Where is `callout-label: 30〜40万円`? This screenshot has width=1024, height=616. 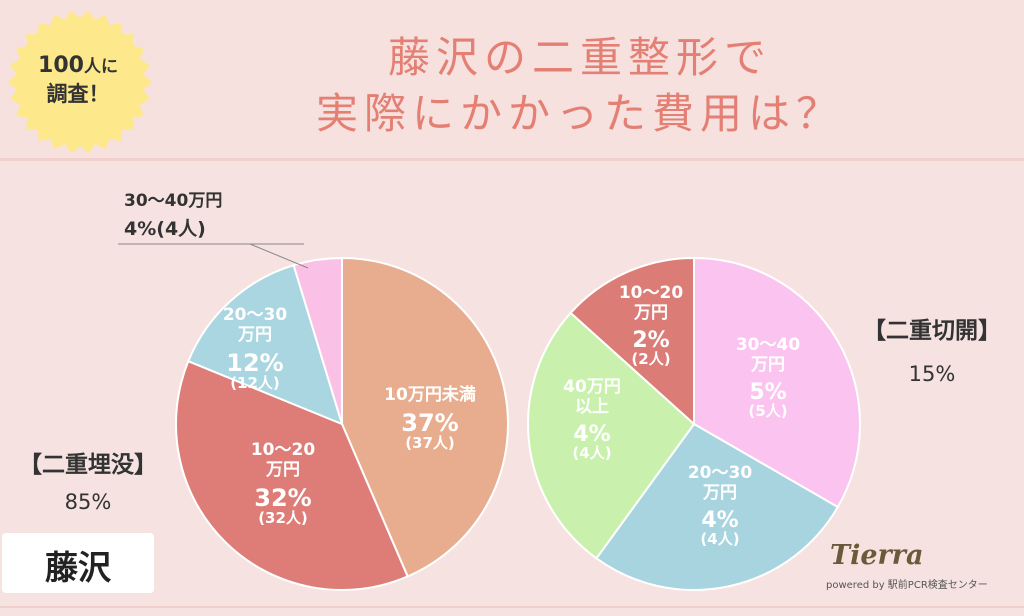
callout-label: 30〜40万円 is located at coordinates (173, 201).